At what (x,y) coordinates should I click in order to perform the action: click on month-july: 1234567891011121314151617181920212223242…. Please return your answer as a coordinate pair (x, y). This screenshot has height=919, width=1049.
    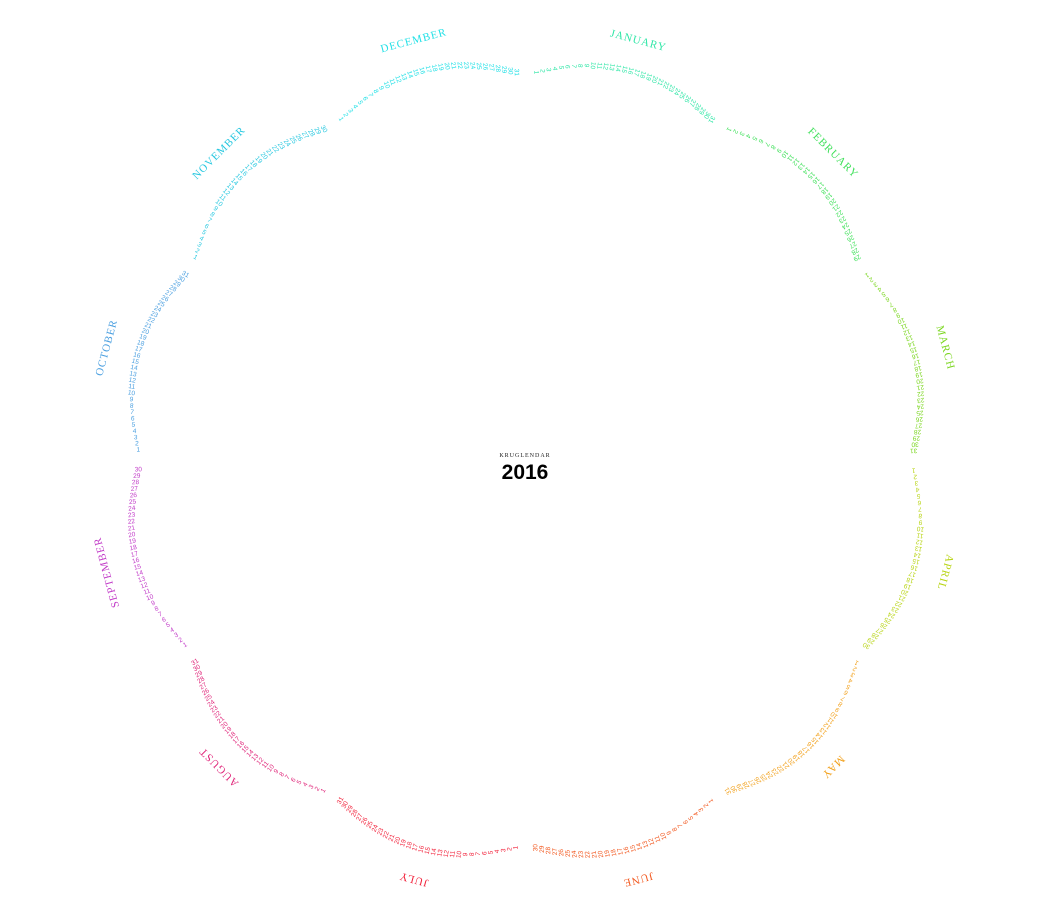
    Looking at the image, I should click on (428, 842).